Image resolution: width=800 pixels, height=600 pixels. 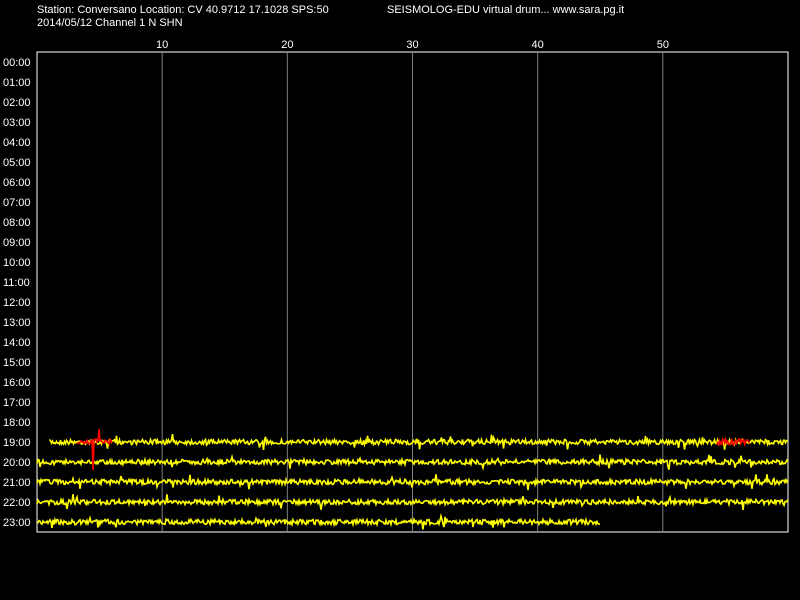 I want to click on x-tick-10: 10, so click(x=162, y=45).